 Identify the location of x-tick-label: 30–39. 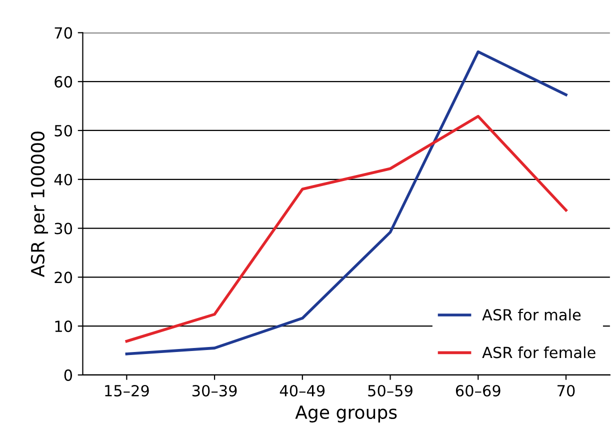
(214, 390).